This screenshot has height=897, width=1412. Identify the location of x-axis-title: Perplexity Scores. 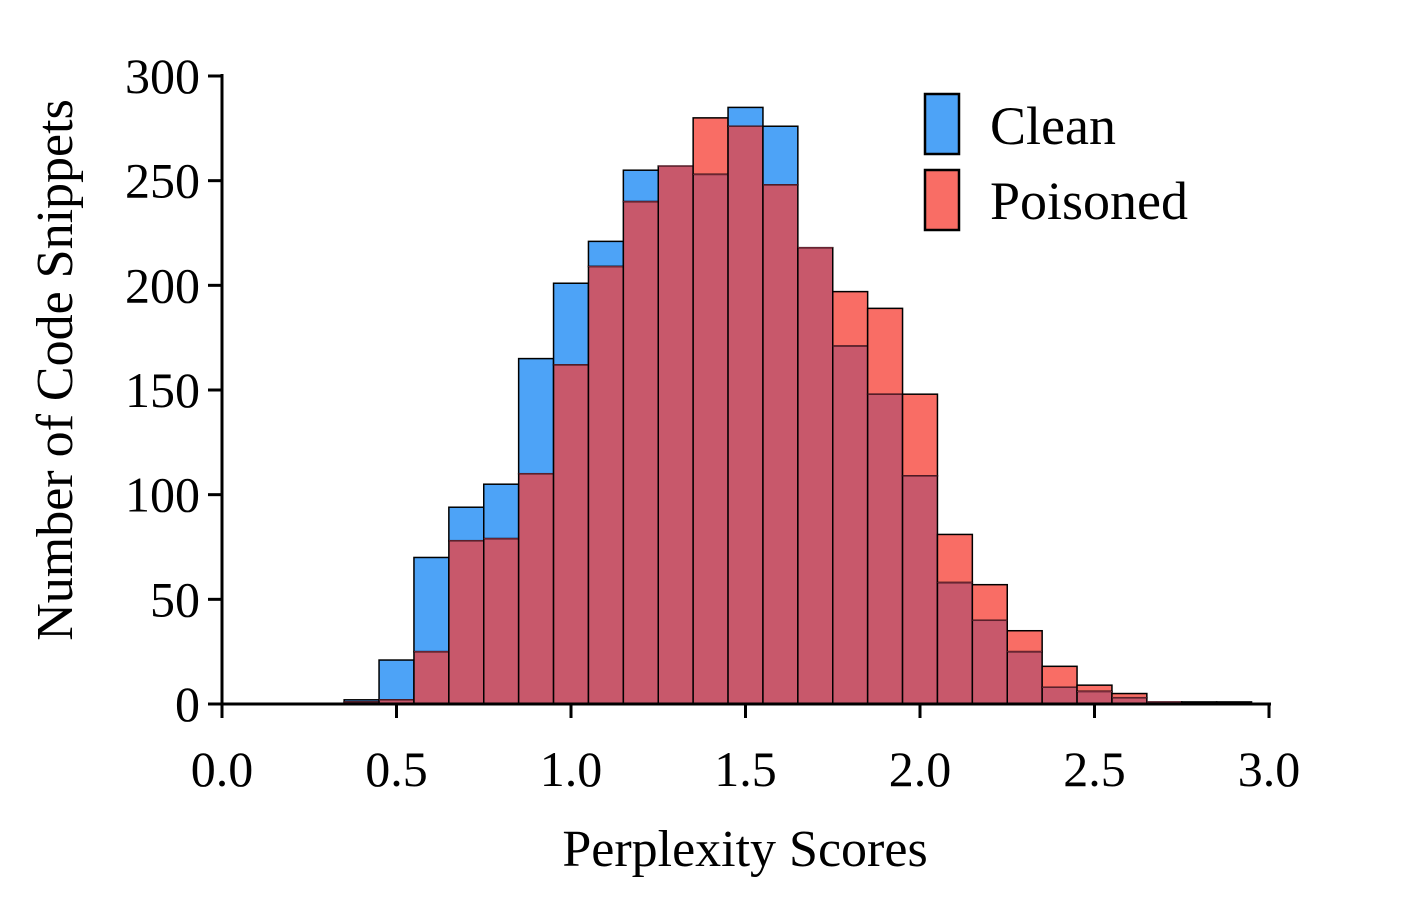
(744, 849).